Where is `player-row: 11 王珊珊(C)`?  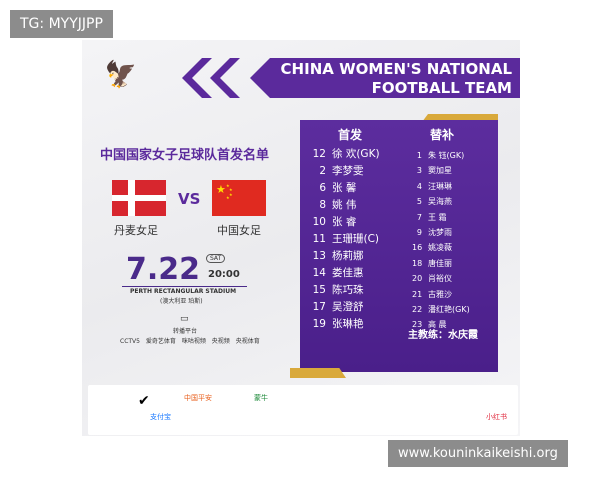
player-row: 11 王珊珊(C) is located at coordinates (346, 239).